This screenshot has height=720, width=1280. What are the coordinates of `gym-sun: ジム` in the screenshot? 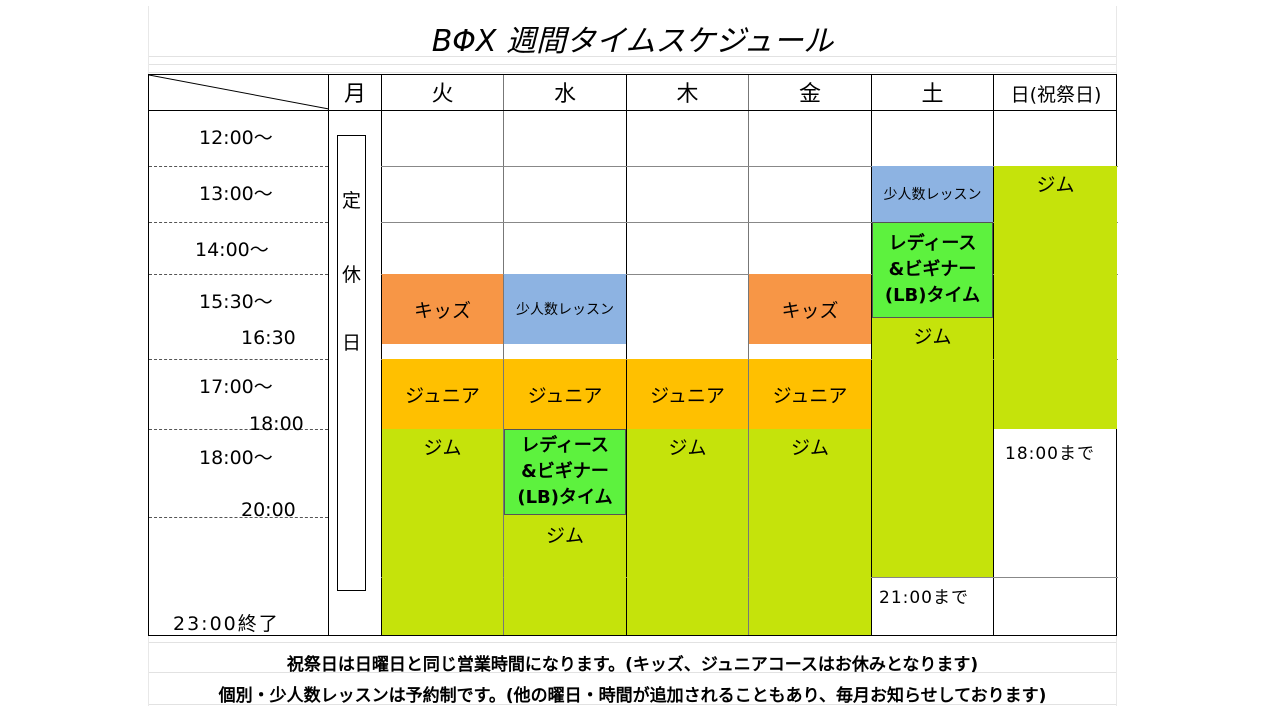 It's located at (1055, 297).